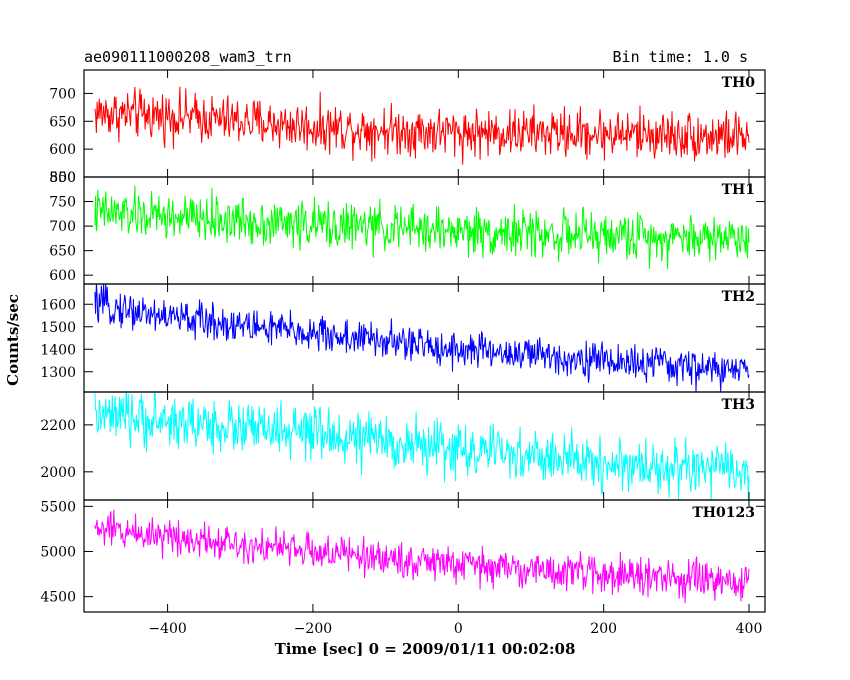  I want to click on y-tick-label: 4500, so click(58, 598).